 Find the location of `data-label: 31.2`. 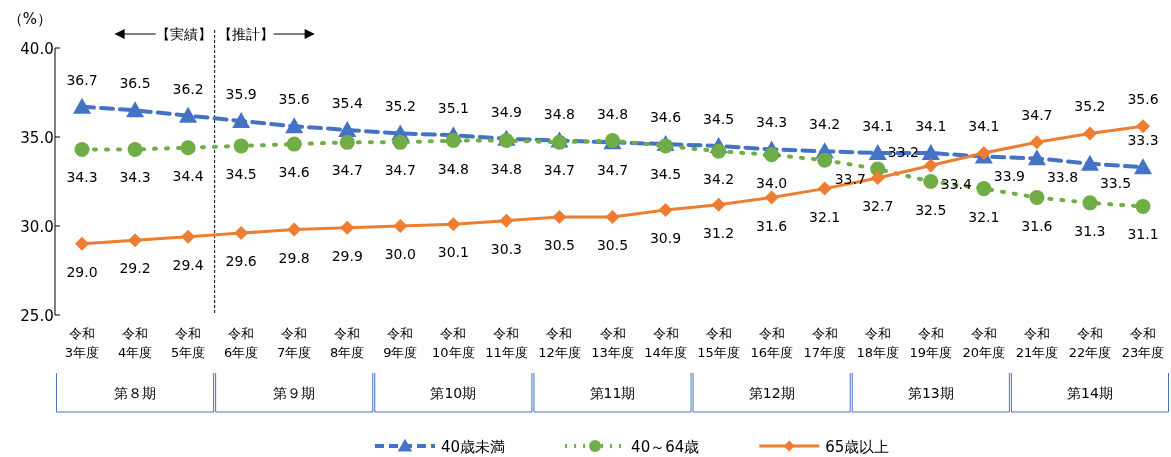

data-label: 31.2 is located at coordinates (719, 232).